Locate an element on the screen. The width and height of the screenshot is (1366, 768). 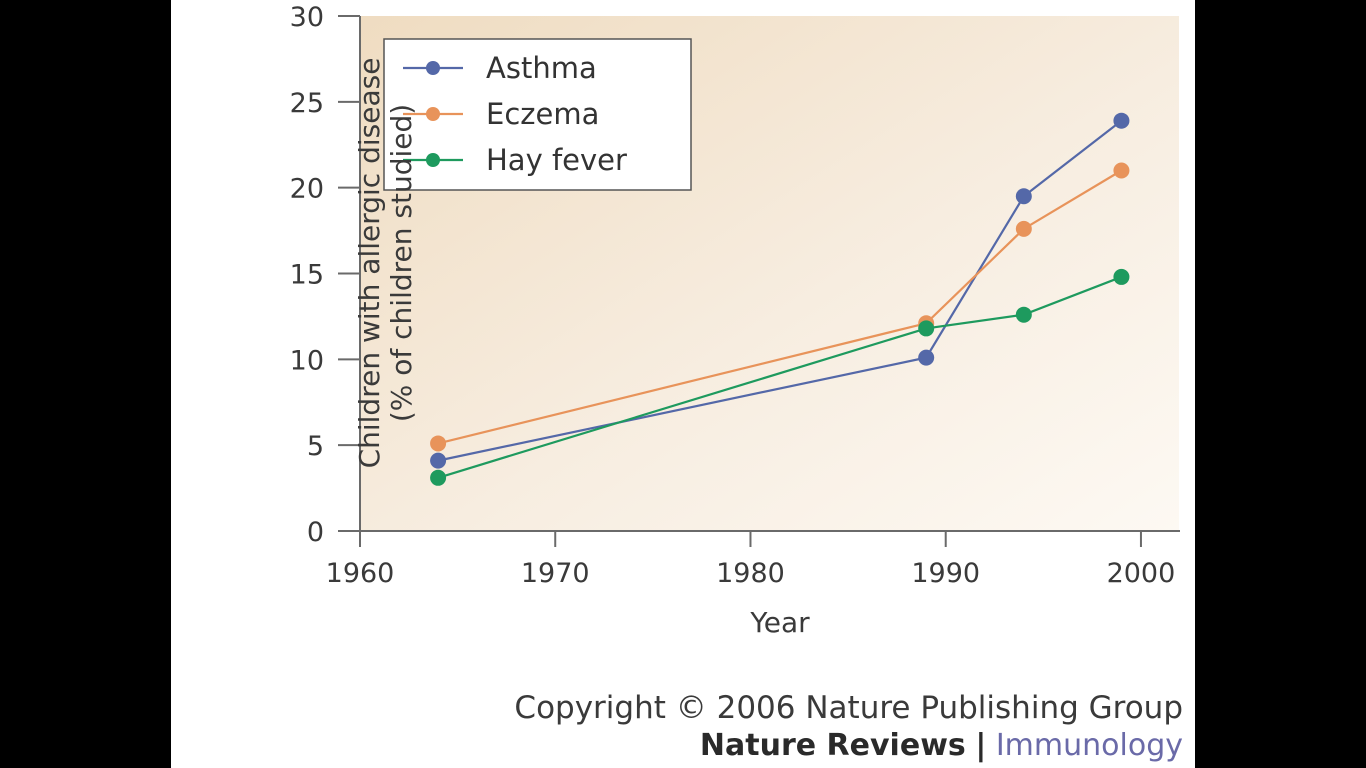
y-tick-label: 30 is located at coordinates (307, 17).